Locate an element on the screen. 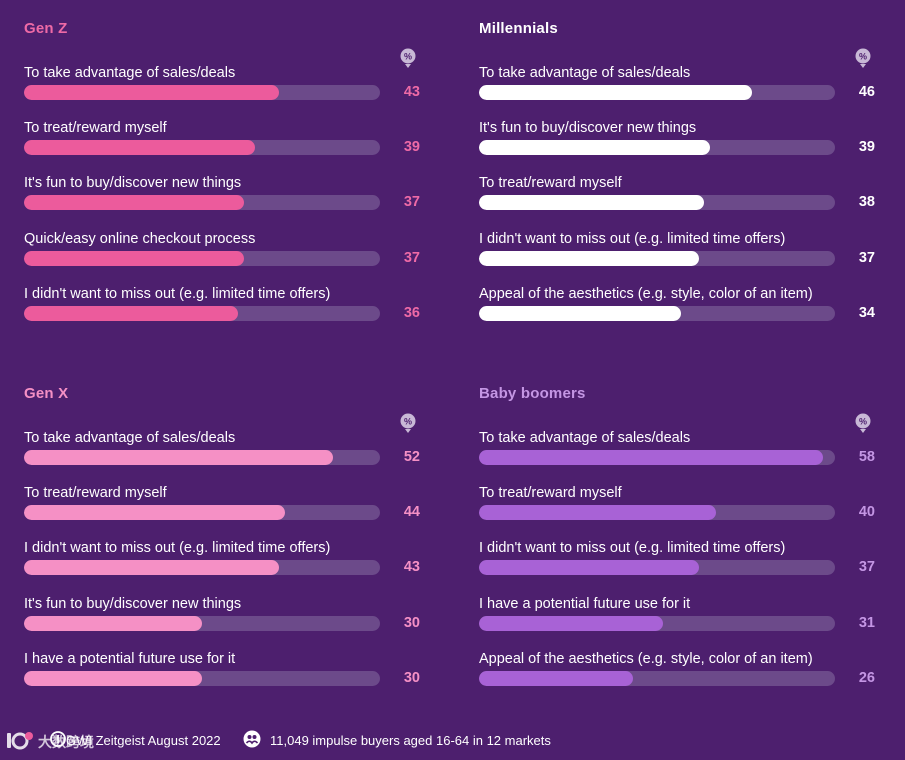 This screenshot has width=905, height=760. bar-row: I have a potential future use for it 30 is located at coordinates (222, 677).